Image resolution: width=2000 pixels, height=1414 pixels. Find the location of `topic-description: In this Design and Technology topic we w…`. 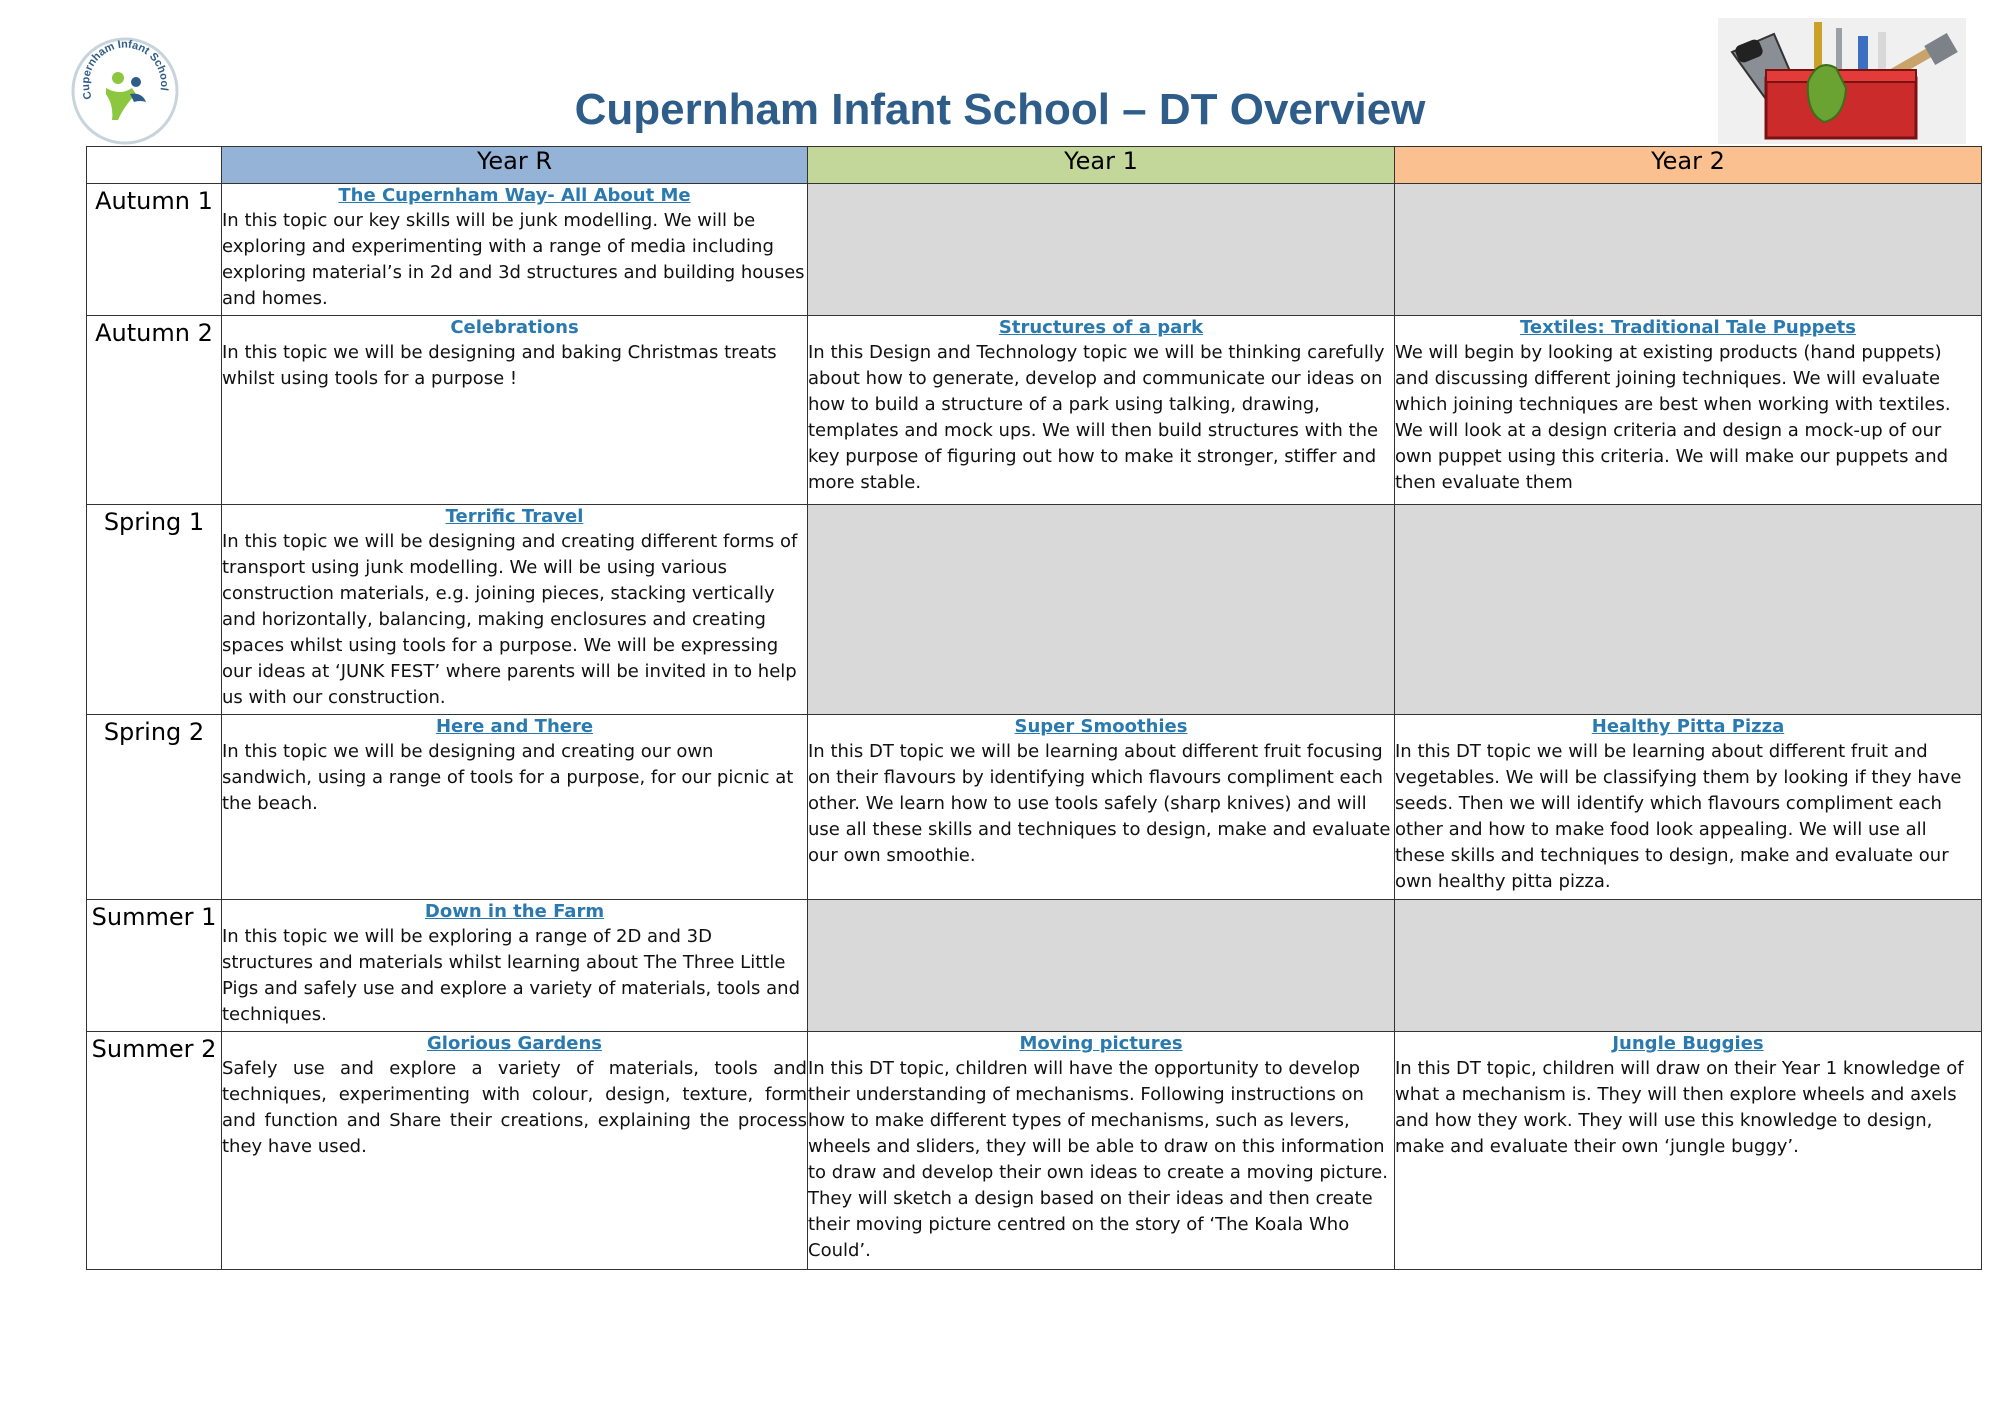

topic-description: In this Design and Technology topic we w… is located at coordinates (1096, 417).